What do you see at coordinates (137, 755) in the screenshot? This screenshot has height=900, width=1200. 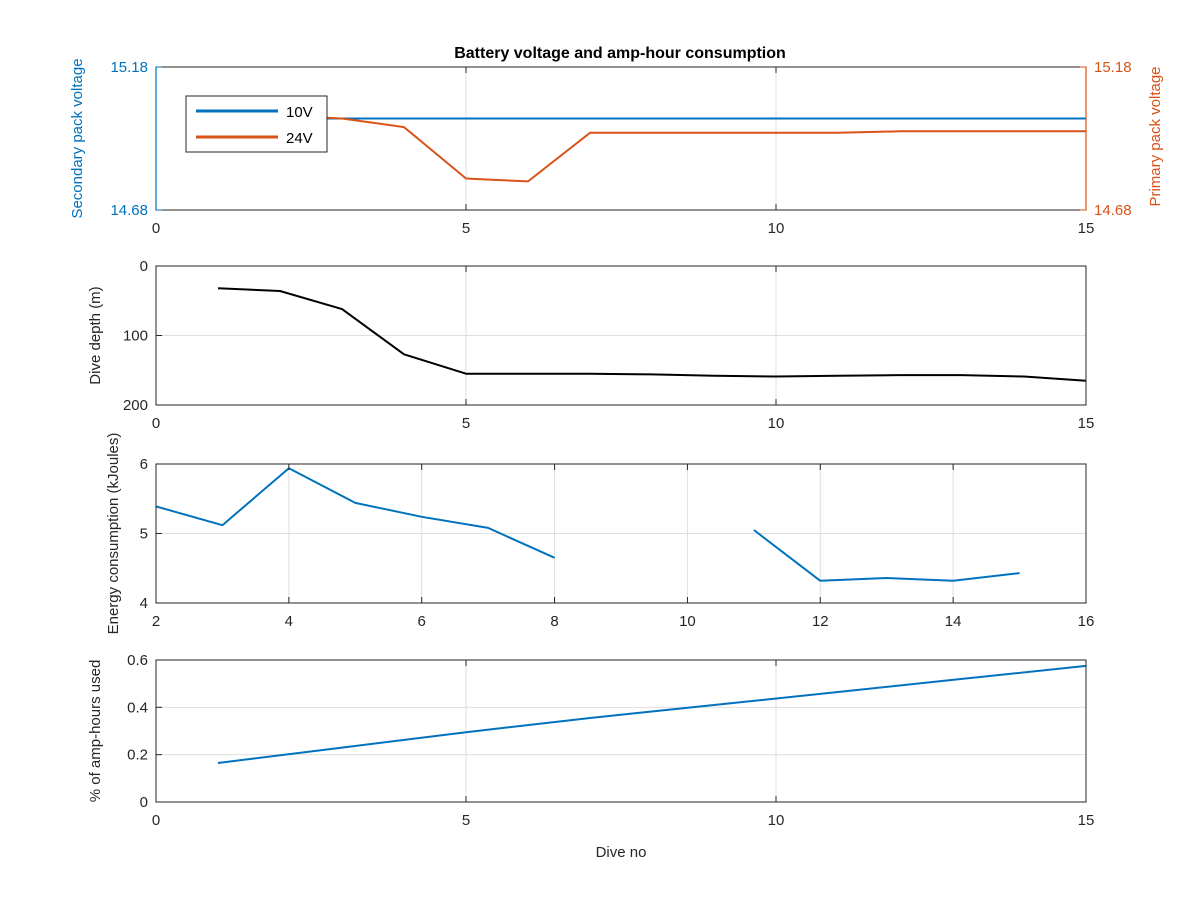 I see `y-tick-label: 0.2` at bounding box center [137, 755].